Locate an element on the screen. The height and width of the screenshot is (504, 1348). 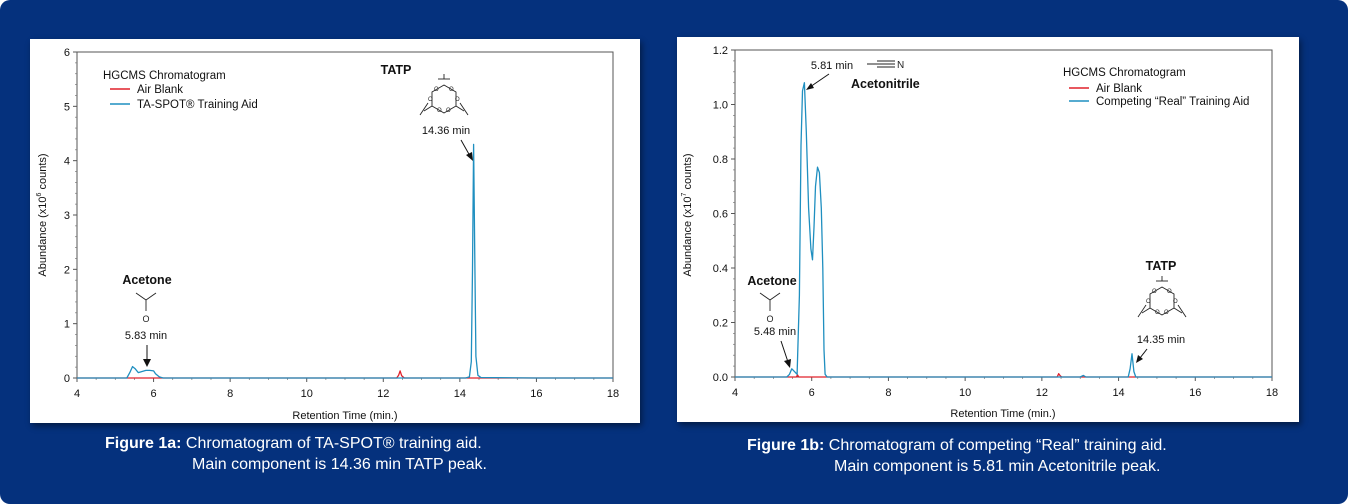
y-tick-label: 0.4 is located at coordinates (720, 269).